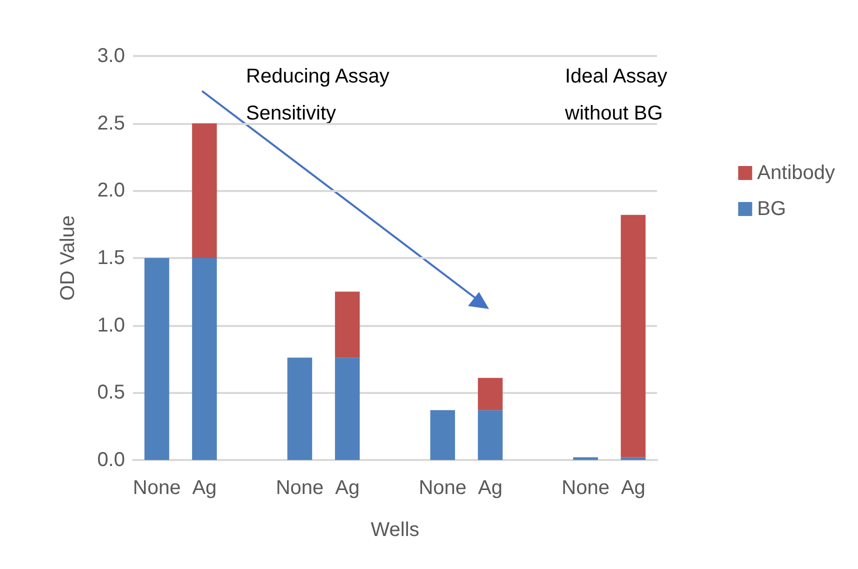 The height and width of the screenshot is (569, 858). I want to click on x-axis-title: Wells, so click(395, 530).